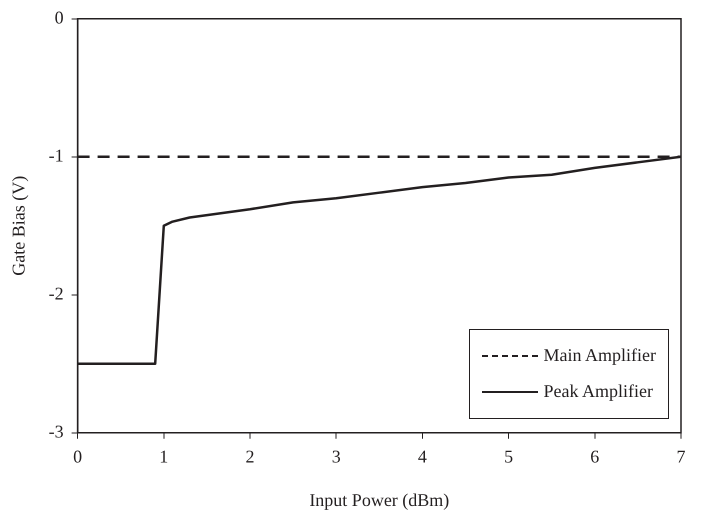  Describe the element at coordinates (56, 294) in the screenshot. I see `y-tick-label: -2` at that location.